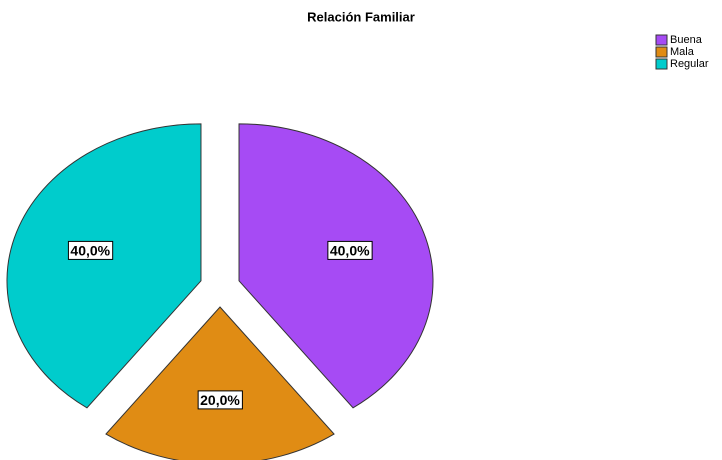 This screenshot has width=722, height=460. I want to click on data-label-text: 20,0%, so click(220, 400).